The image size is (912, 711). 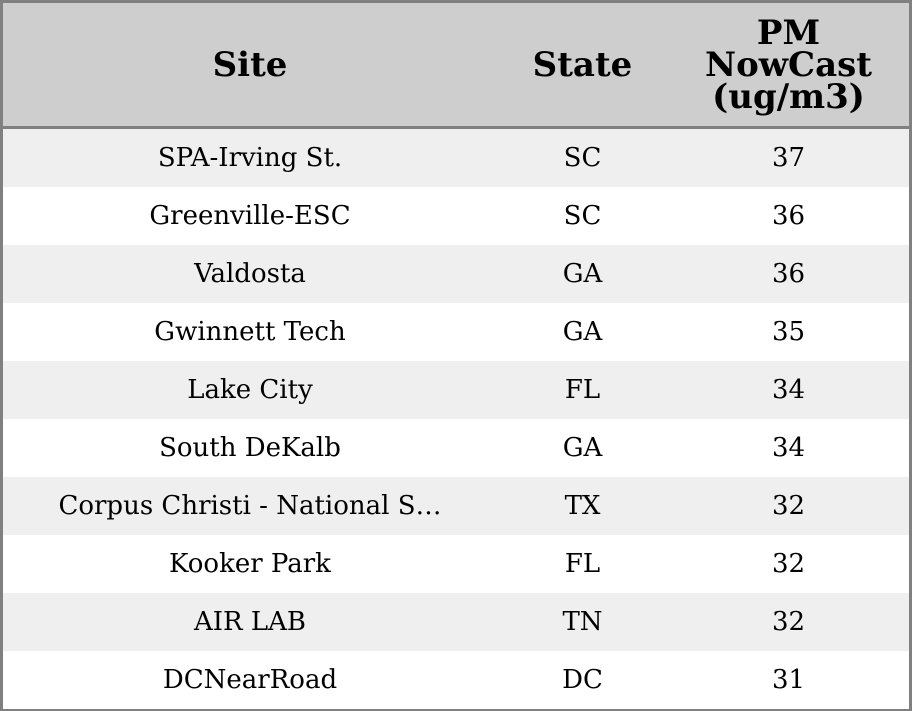 I want to click on site-cell: Kooker Park, so click(x=250, y=564).